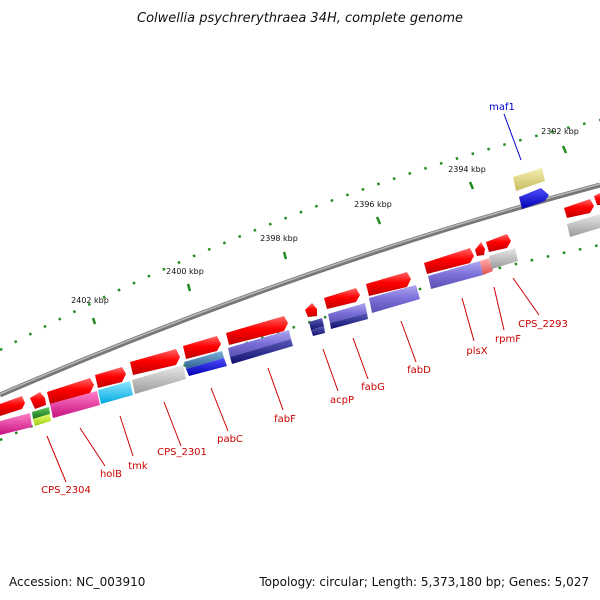 This screenshot has height=600, width=600. I want to click on connector-maf1, so click(512, 137).